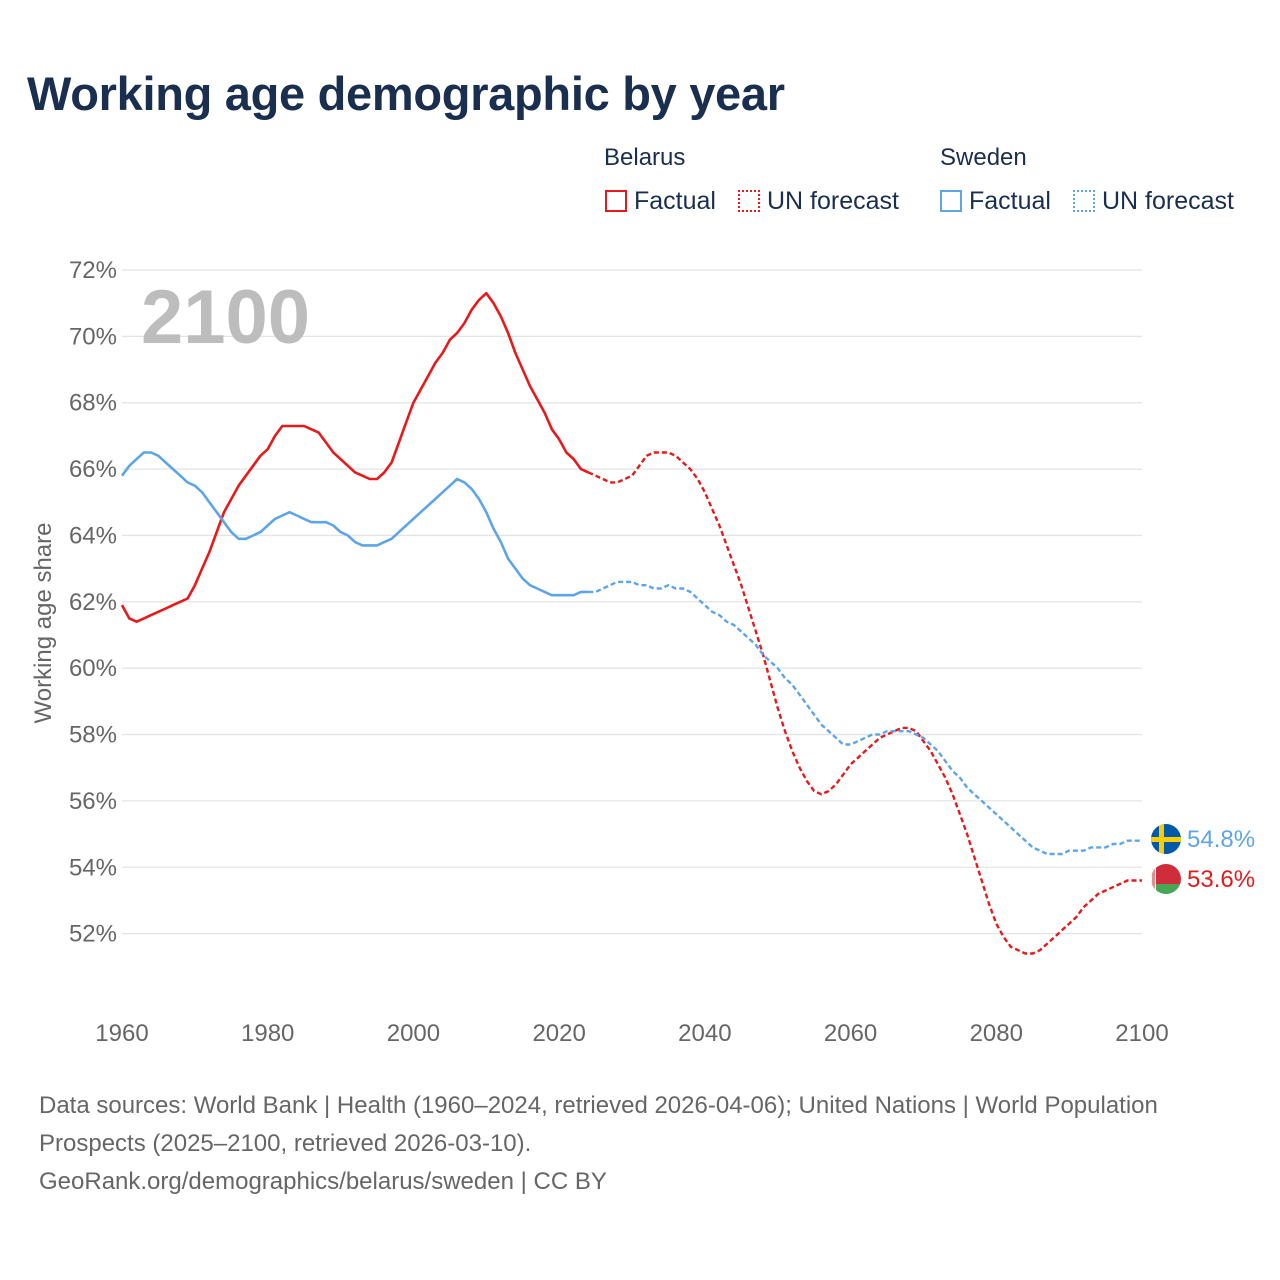  I want to click on legend-sweden-forecast: UN forecast, so click(1153, 201).